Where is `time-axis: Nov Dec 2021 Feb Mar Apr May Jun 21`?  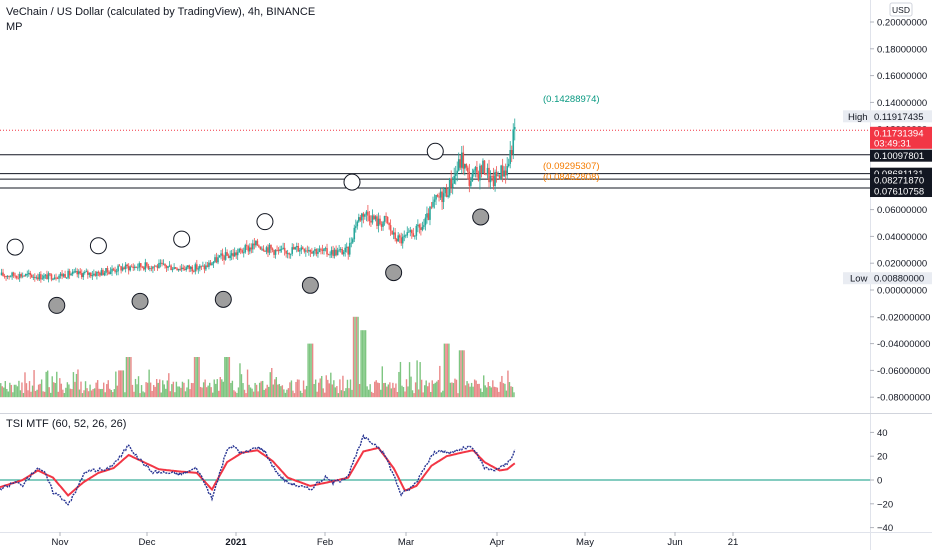 time-axis: Nov Dec 2021 Feb Mar Apr May Jun 21 is located at coordinates (395, 540).